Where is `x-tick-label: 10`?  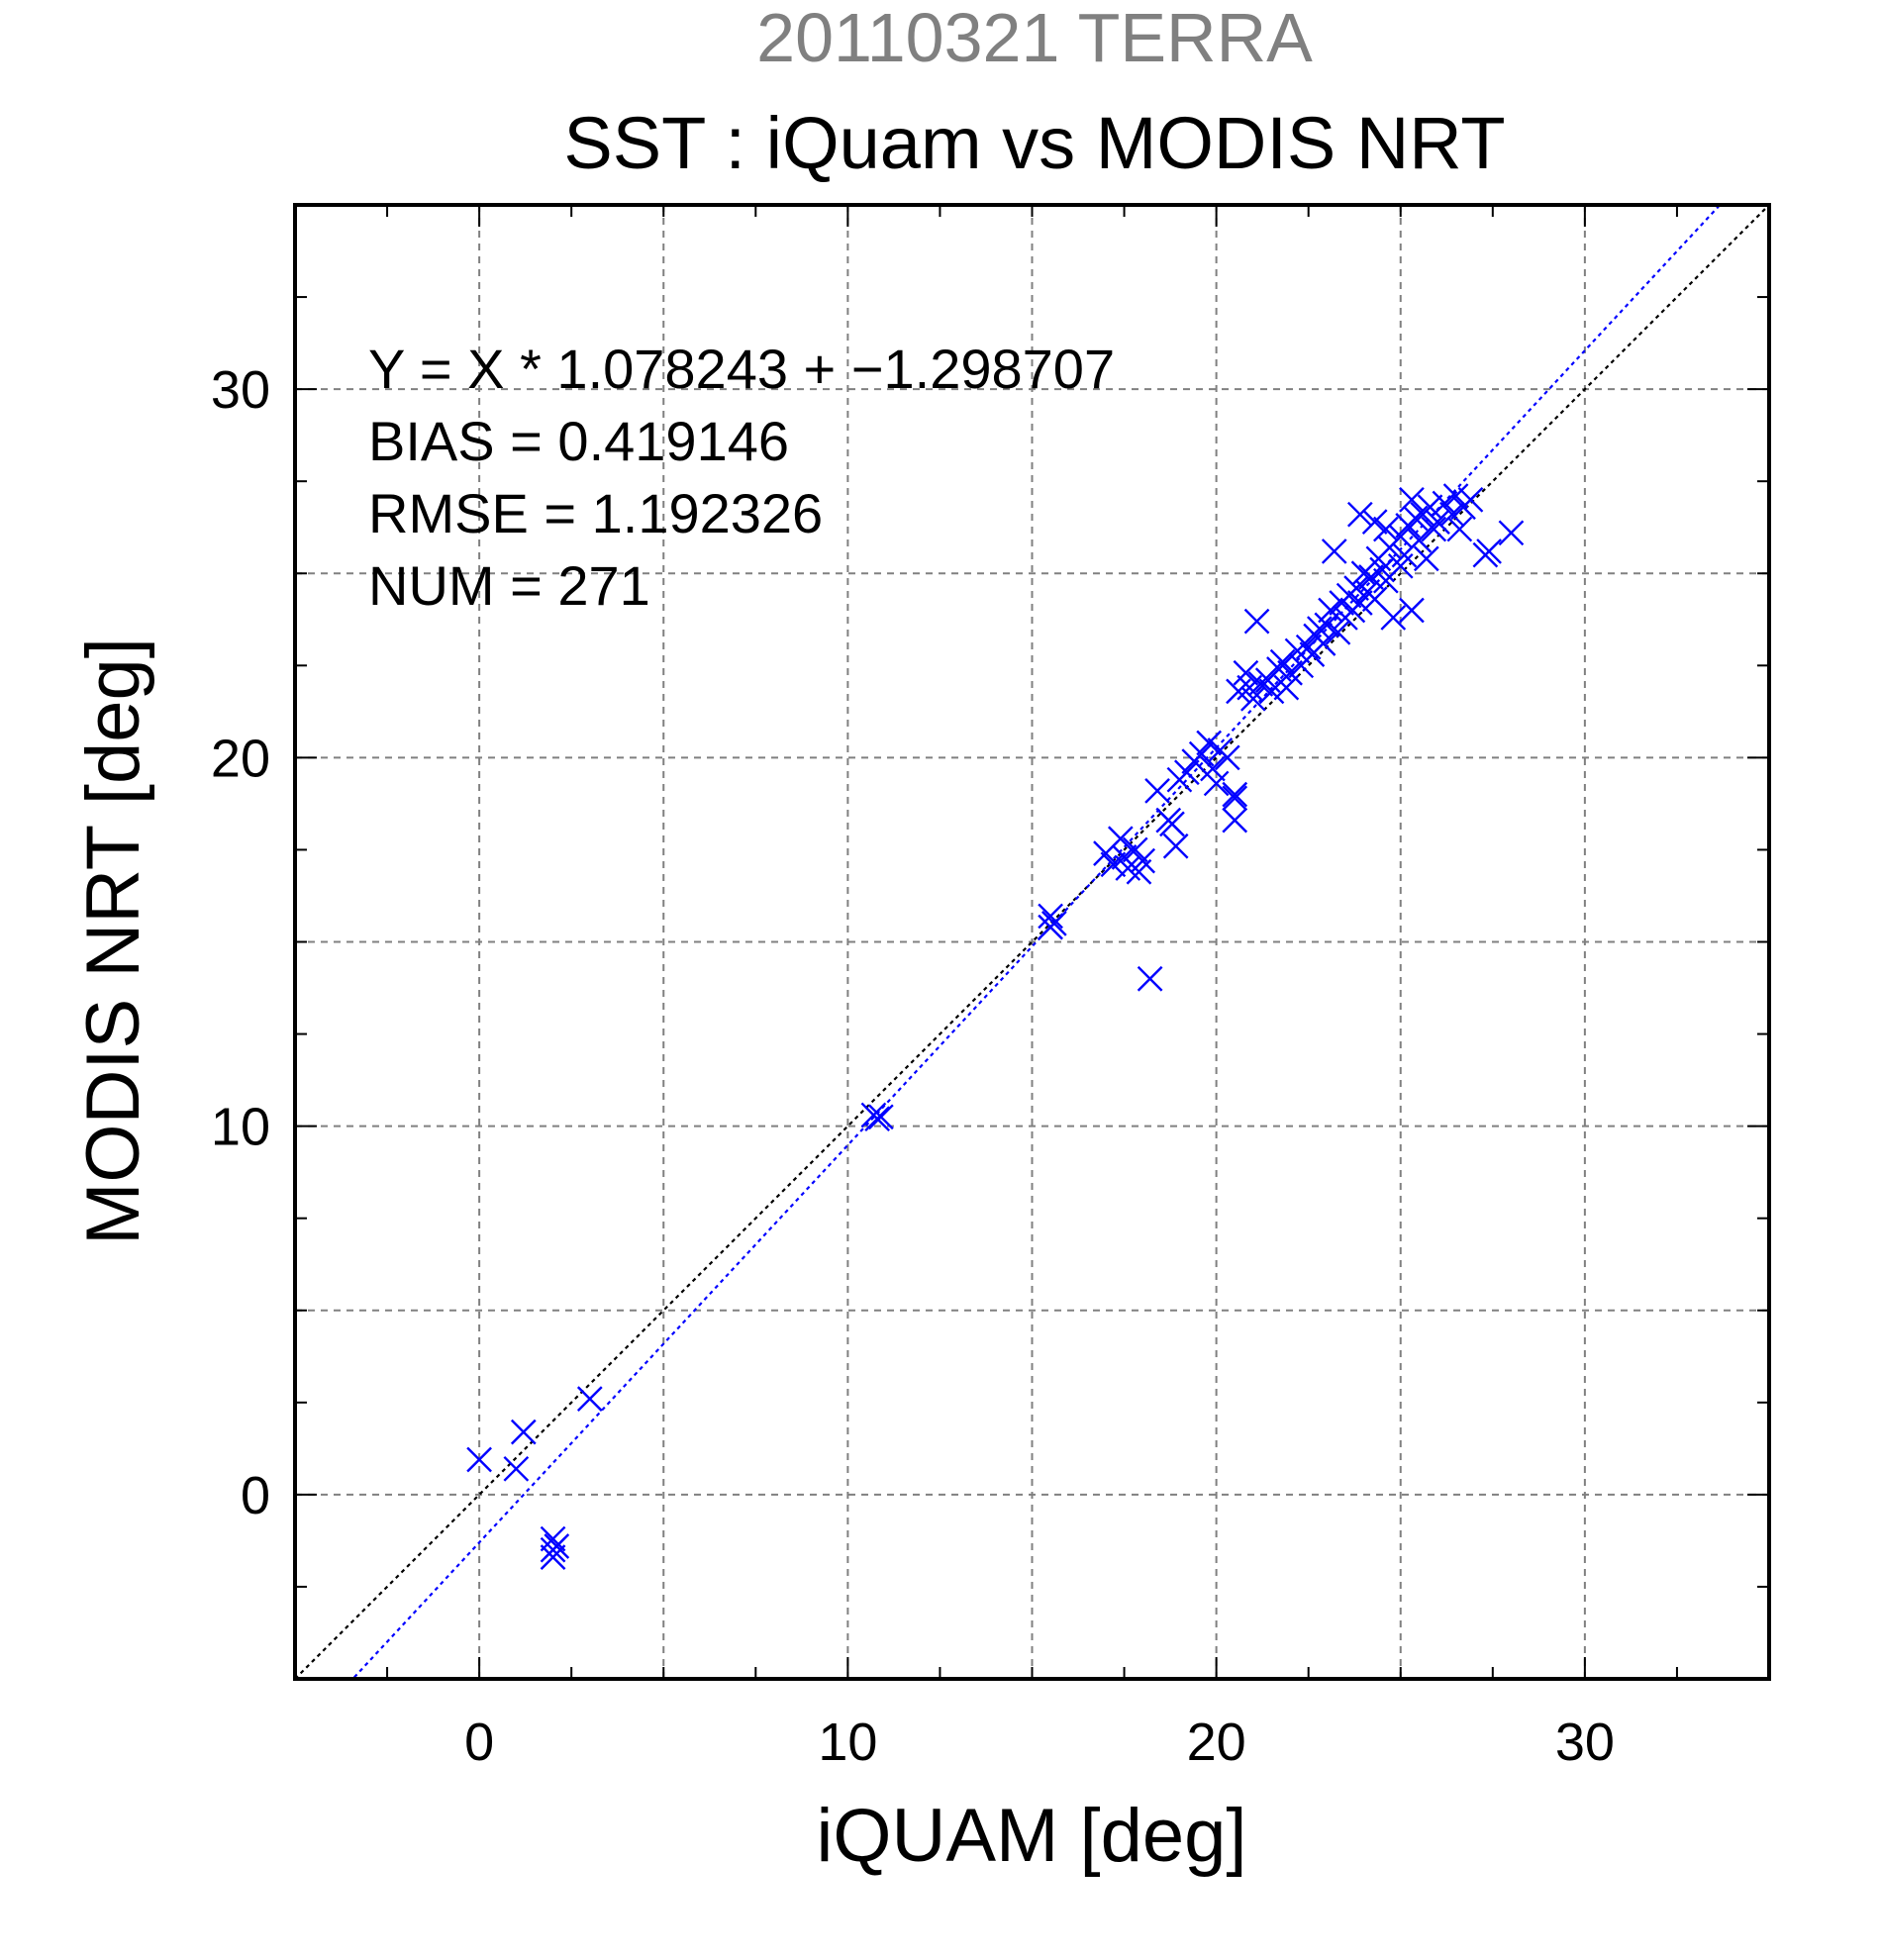
x-tick-label: 10 is located at coordinates (847, 1742).